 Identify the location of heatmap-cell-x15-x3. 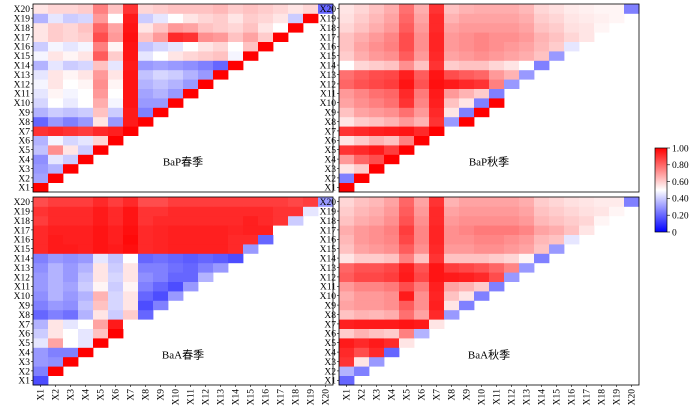
(71, 249).